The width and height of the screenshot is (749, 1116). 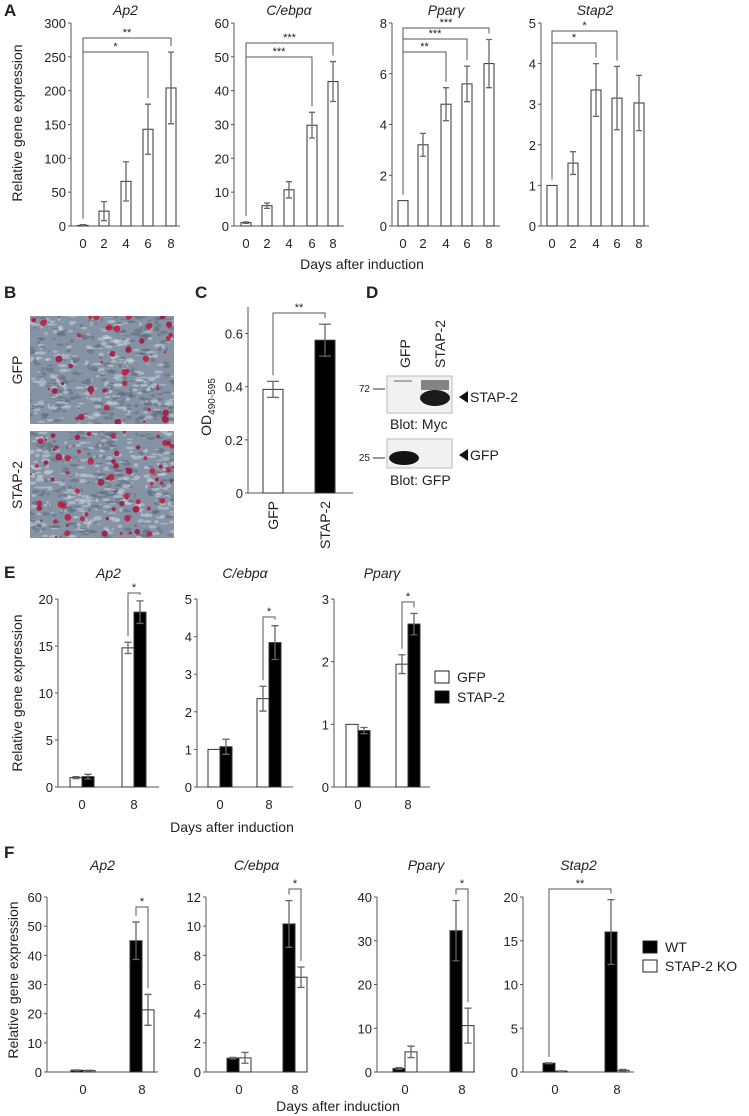 I want to click on chart-title: C/ebpα, so click(x=245, y=573).